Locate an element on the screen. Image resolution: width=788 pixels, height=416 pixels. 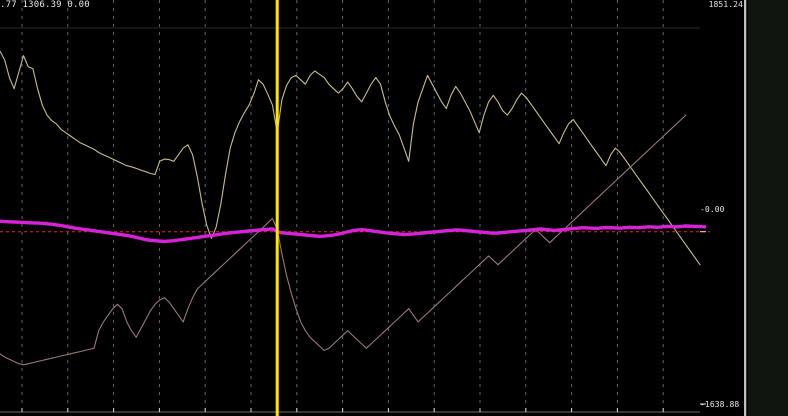
background-panel: , 1 sec как д ой is located at coordinates (768, 208).